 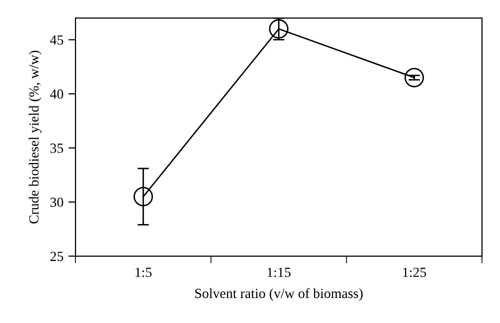 I want to click on y-axis-title: Crude biodiesel yield (%, w/w), so click(x=35, y=137).